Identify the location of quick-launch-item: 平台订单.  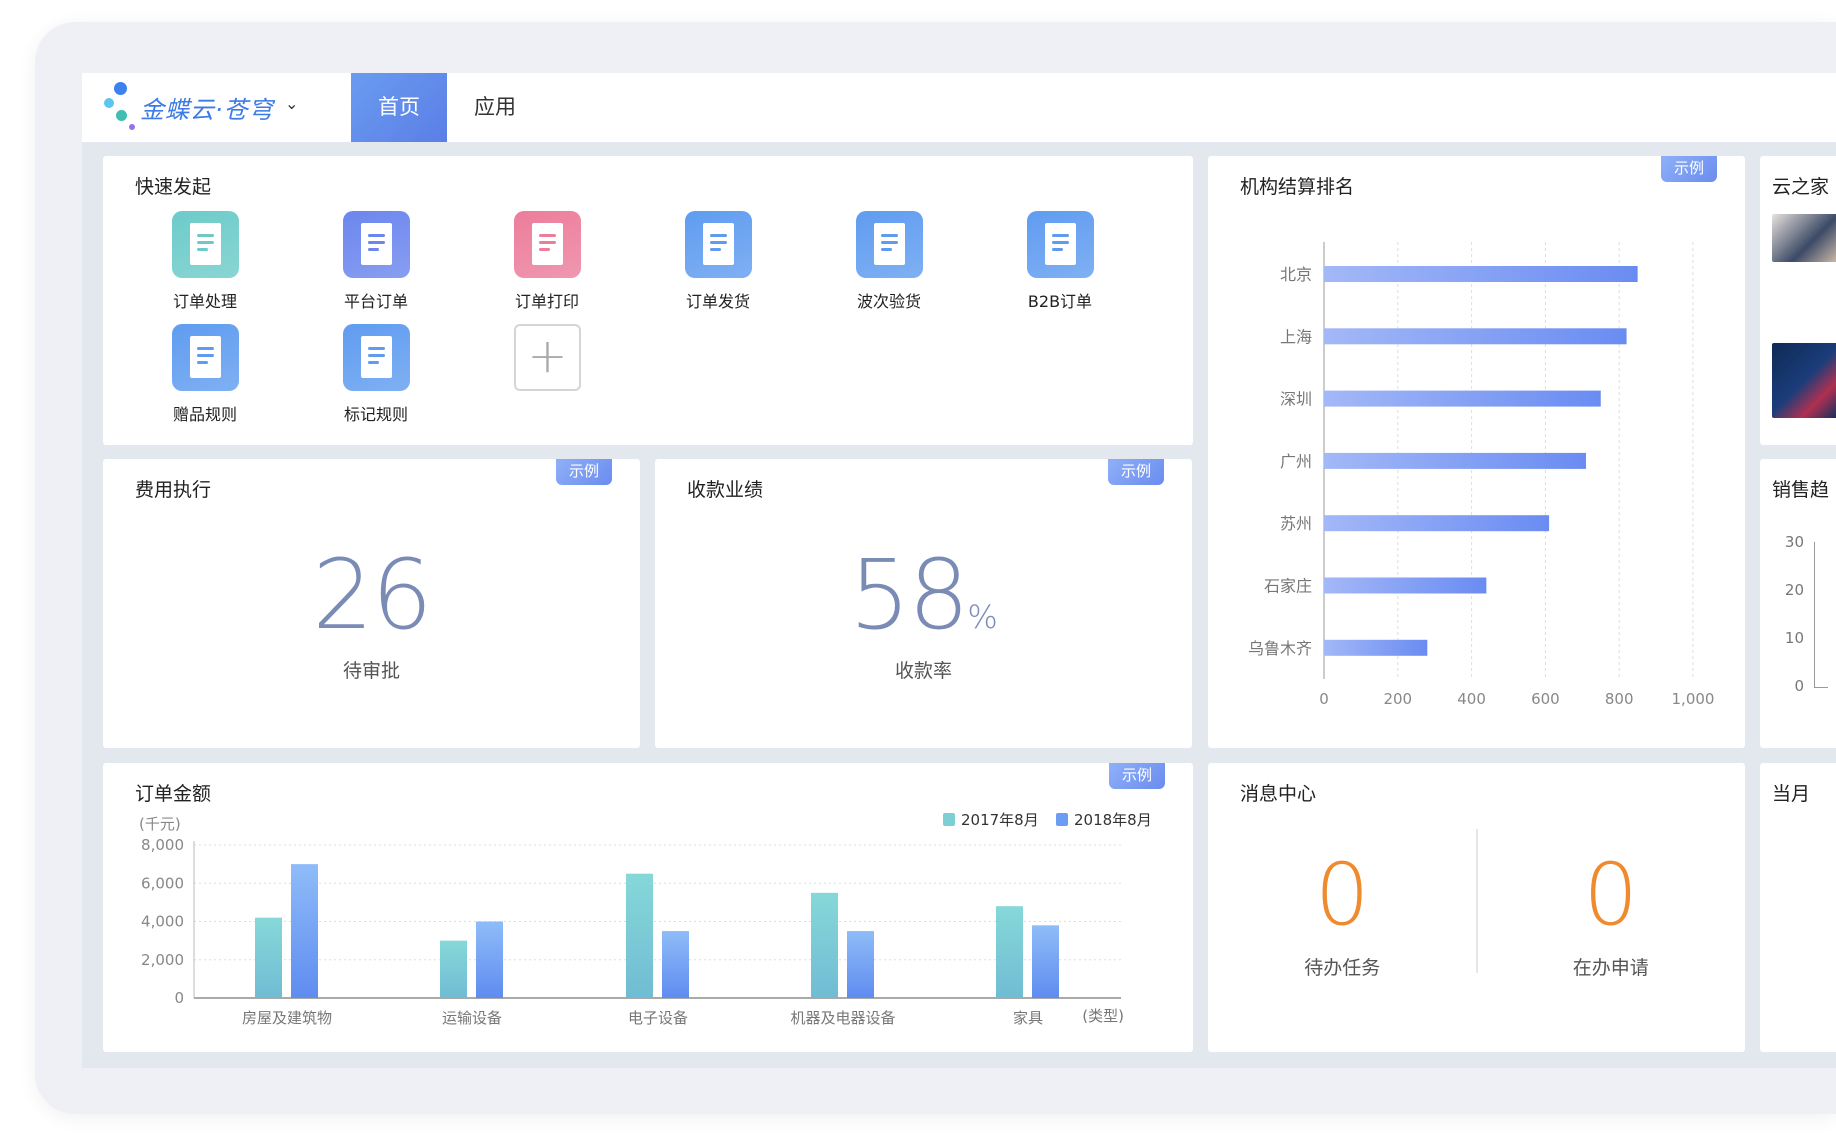
(376, 261).